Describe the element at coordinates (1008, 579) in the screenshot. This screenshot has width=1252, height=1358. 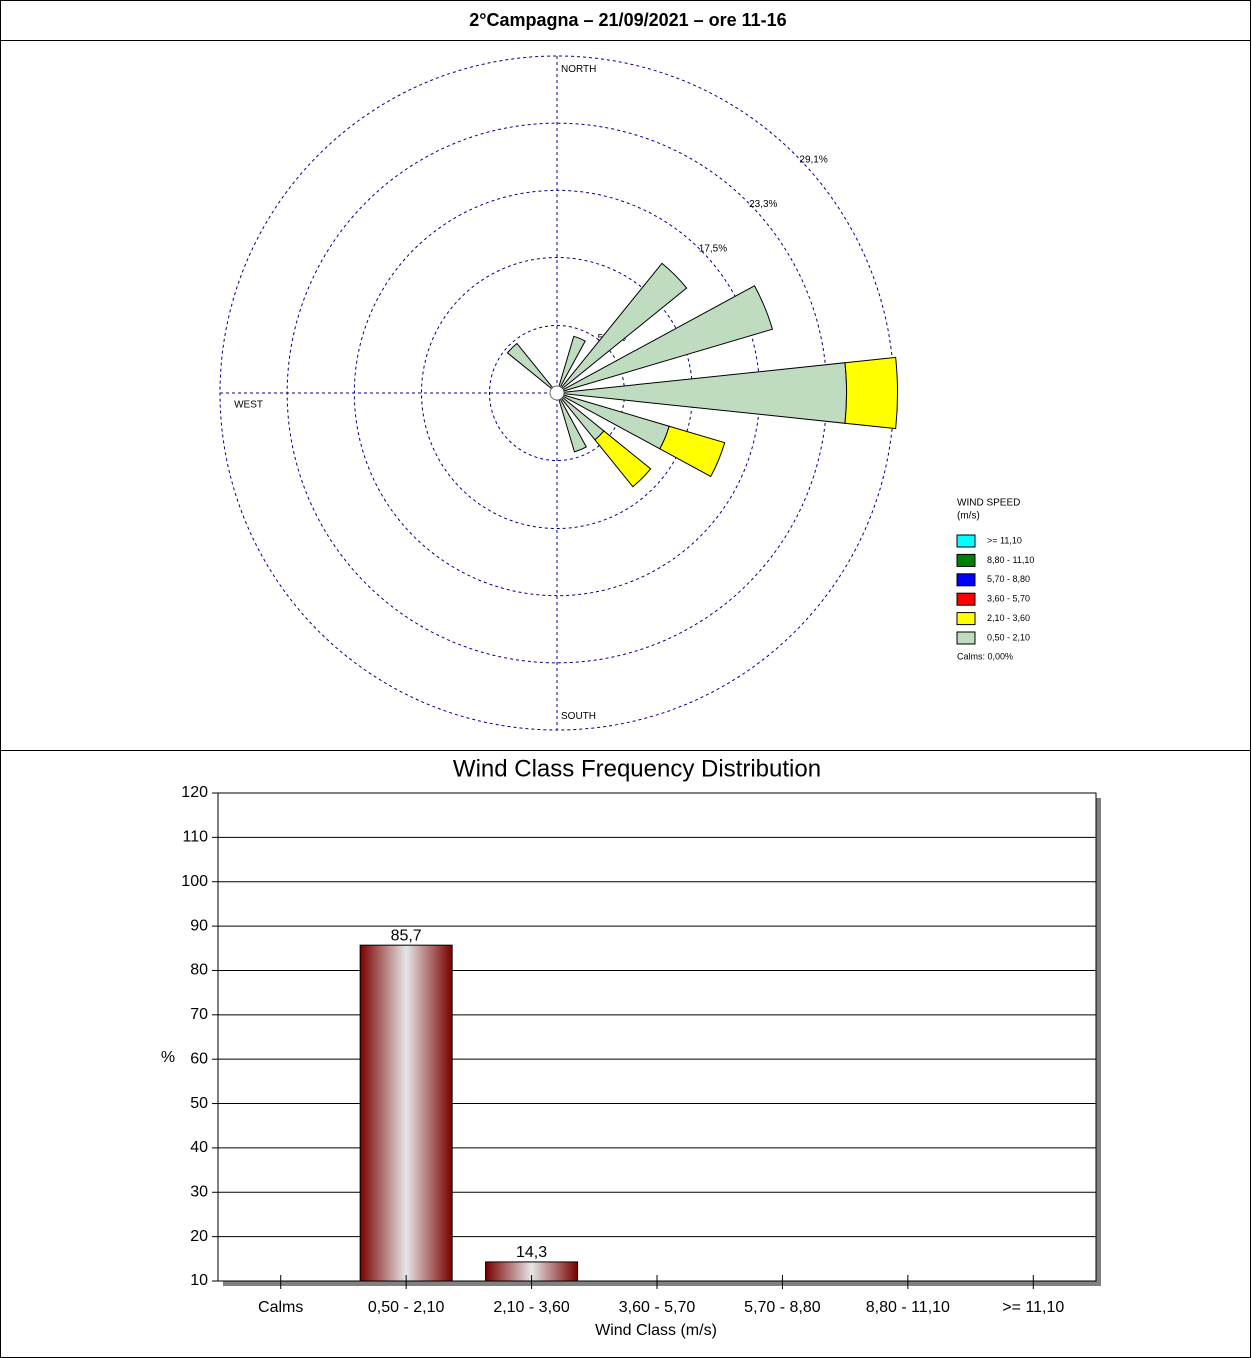
I see `legend-label: 5,70 - 8,80` at that location.